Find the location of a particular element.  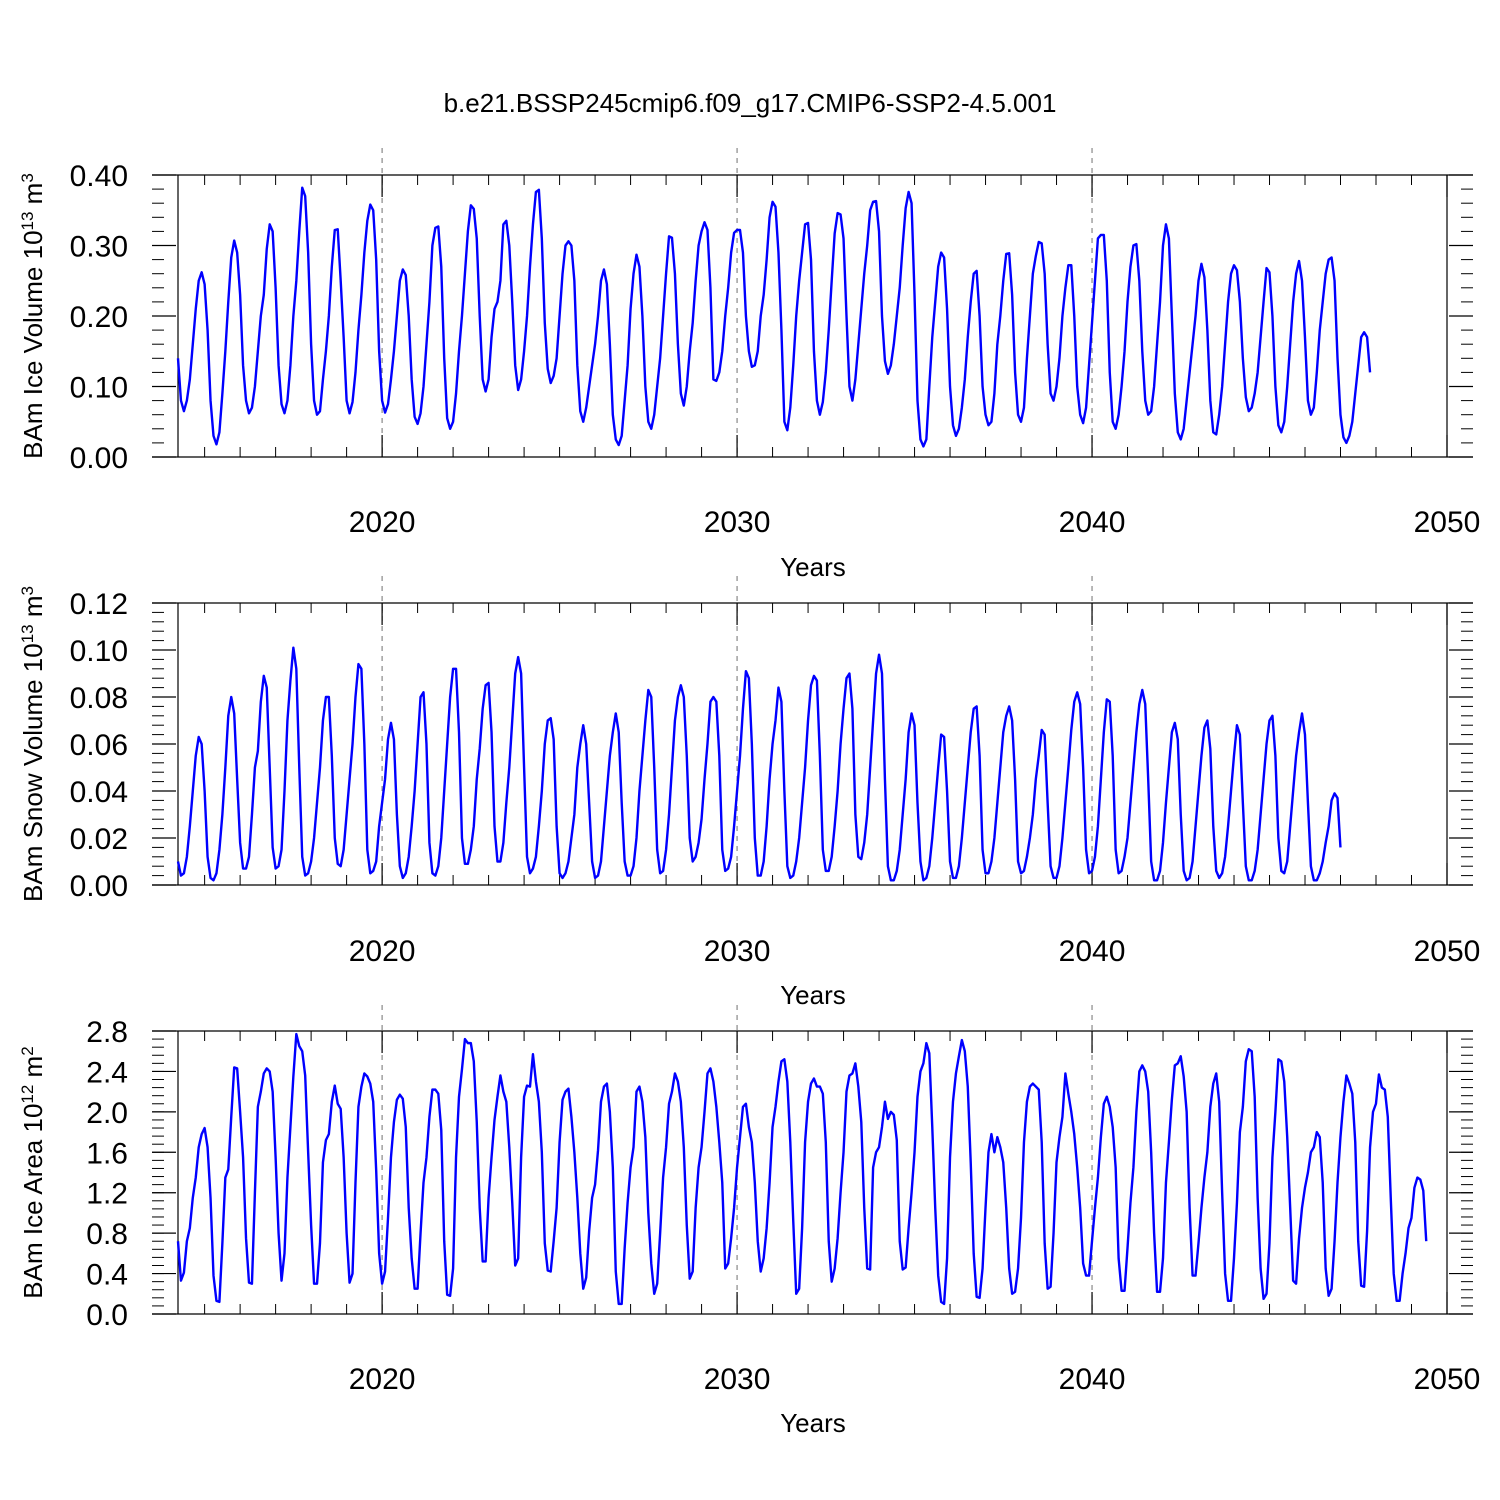

y-tick-label: 0.0 is located at coordinates (107, 1315).